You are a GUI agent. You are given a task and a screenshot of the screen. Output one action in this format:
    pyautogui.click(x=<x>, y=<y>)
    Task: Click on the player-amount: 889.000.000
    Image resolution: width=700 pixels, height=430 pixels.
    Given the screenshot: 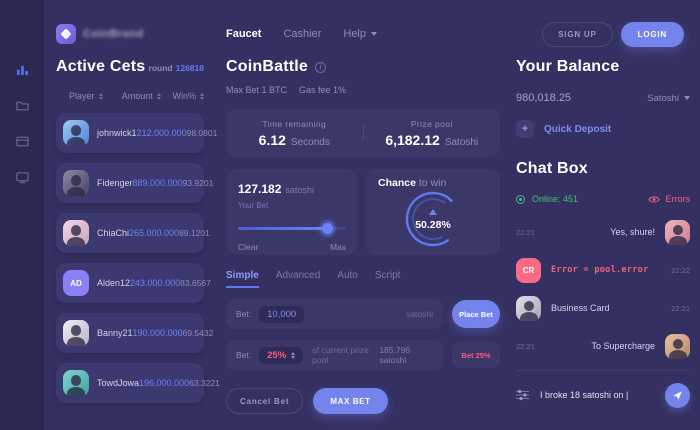 What is the action you would take?
    pyautogui.click(x=157, y=183)
    